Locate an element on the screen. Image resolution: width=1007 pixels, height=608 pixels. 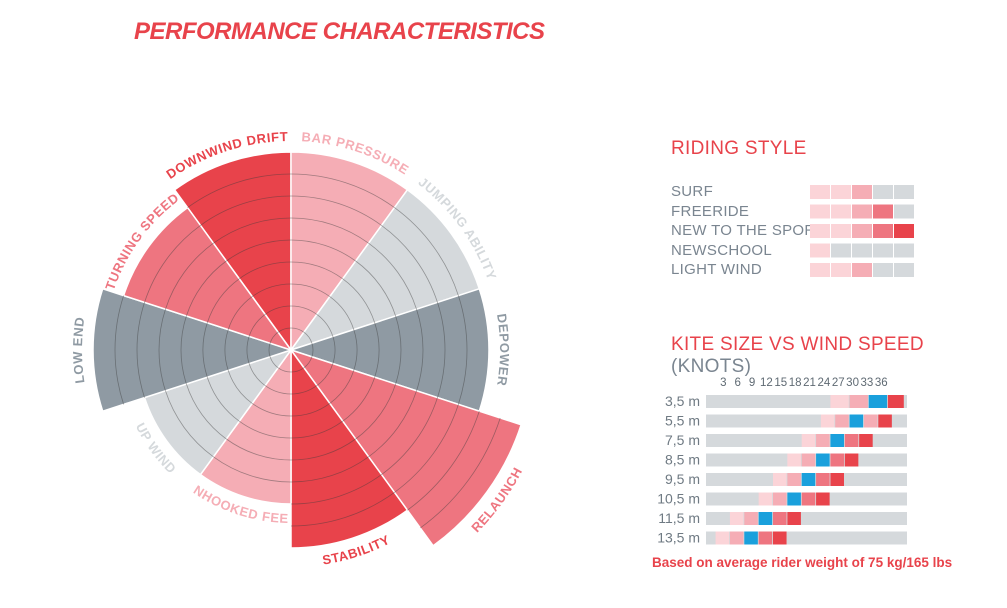
riding-style-label: FREERIDE is located at coordinates (710, 211).